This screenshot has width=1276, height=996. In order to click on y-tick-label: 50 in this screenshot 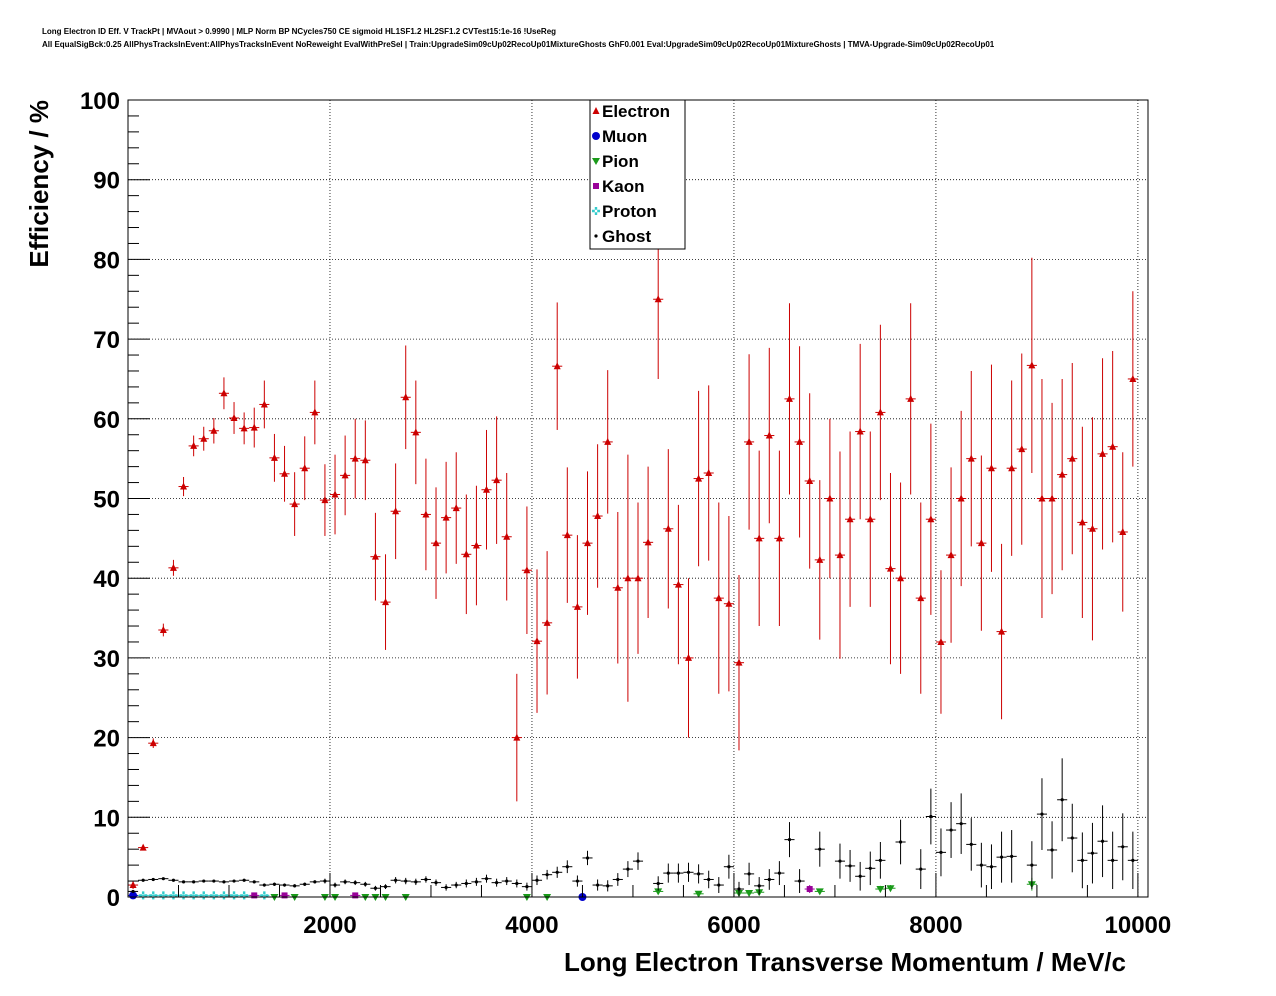, I will do `click(106, 500)`.